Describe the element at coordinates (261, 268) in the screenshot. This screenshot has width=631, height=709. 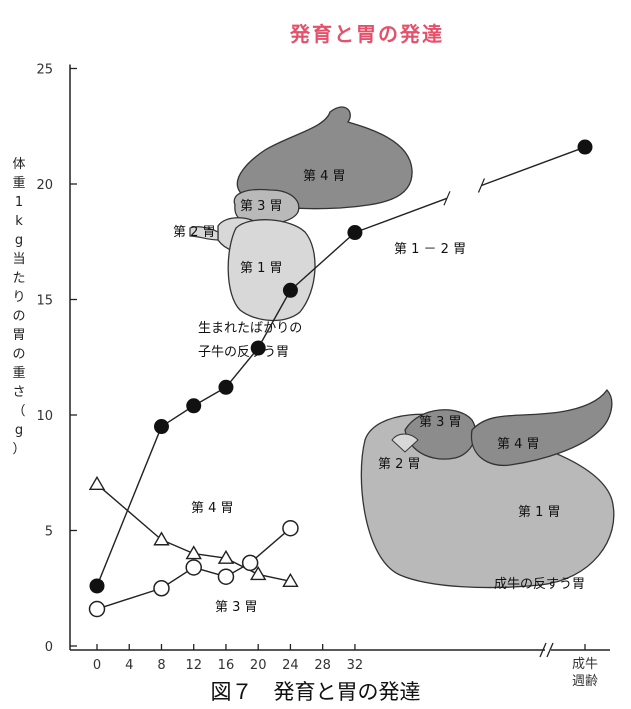
I see `calf-part-label: 第 1 胃` at that location.